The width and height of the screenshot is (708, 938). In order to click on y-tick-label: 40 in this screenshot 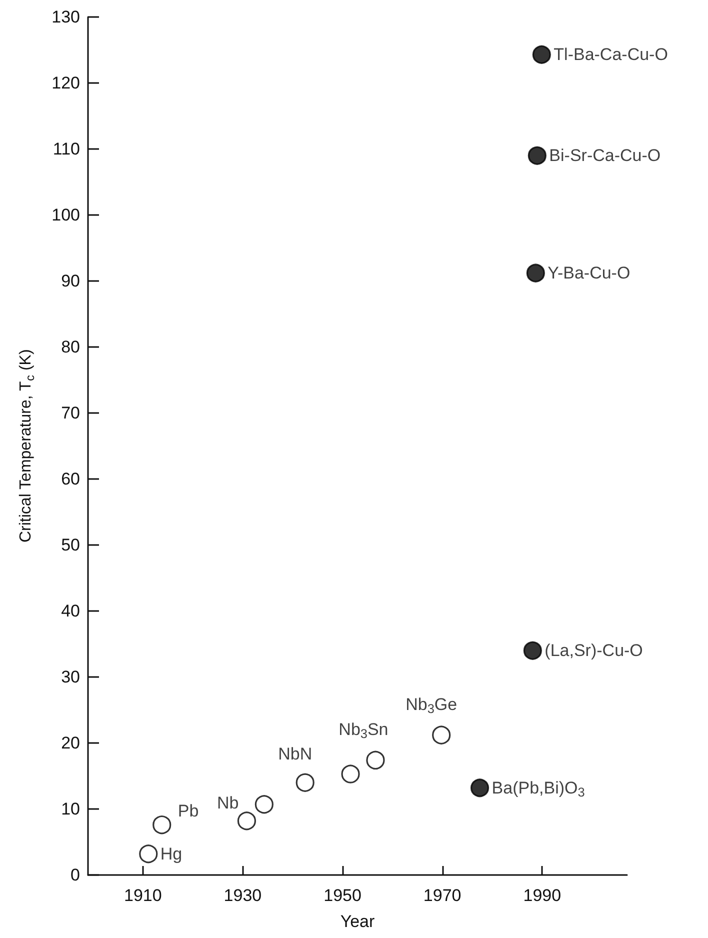, I will do `click(70, 611)`.